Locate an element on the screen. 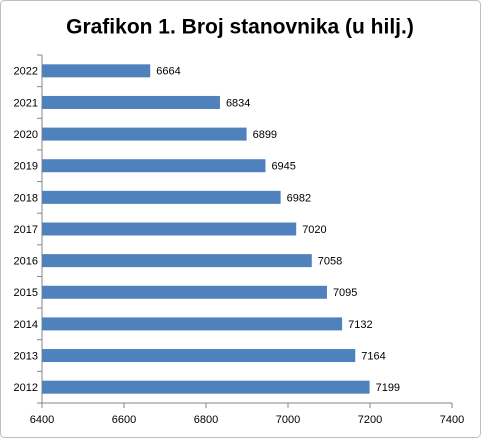 The image size is (481, 438). y-tick-label: 2020 is located at coordinates (26, 135).